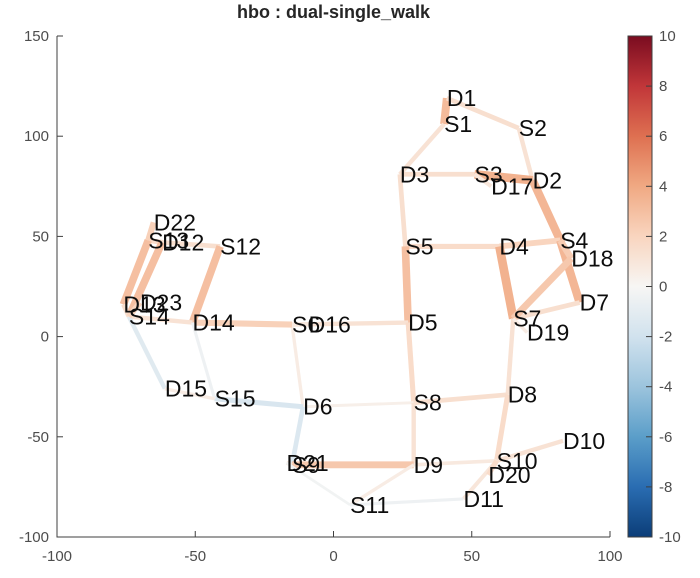  I want to click on detector-label-d20: D20, so click(509, 475).